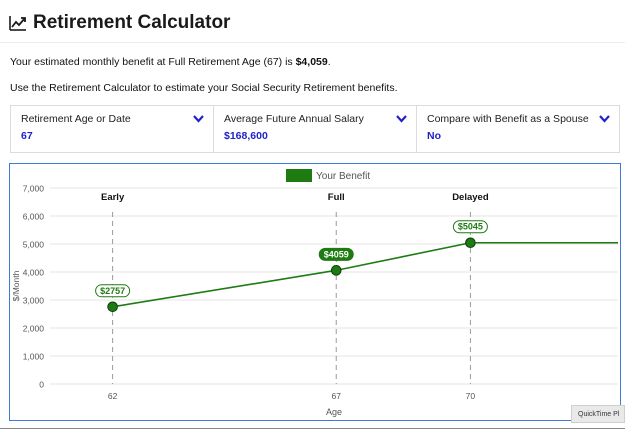  Describe the element at coordinates (291, 274) in the screenshot. I see `benefit-series-line` at that location.